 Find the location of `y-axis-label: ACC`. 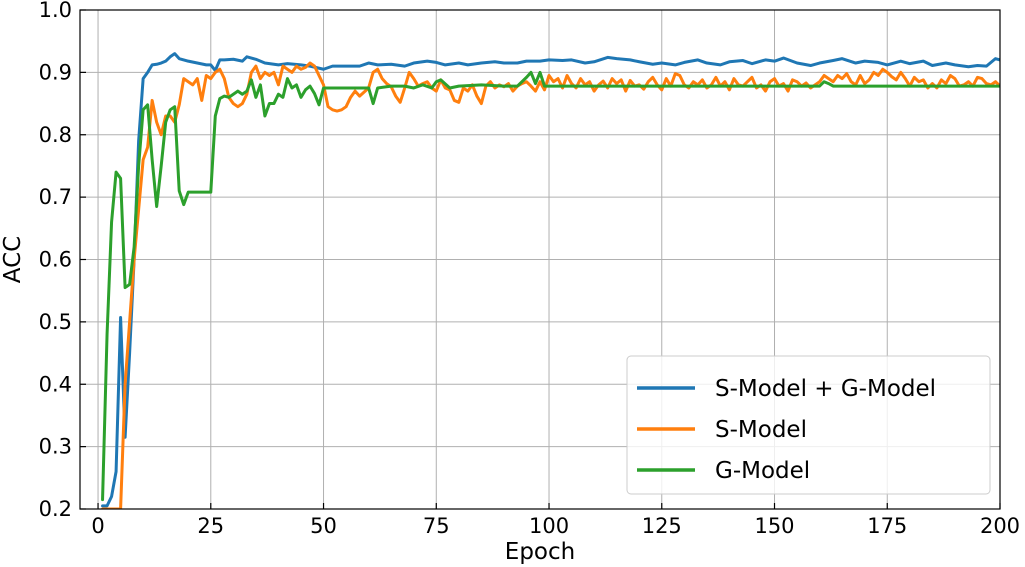

y-axis-label: ACC is located at coordinates (13, 259).